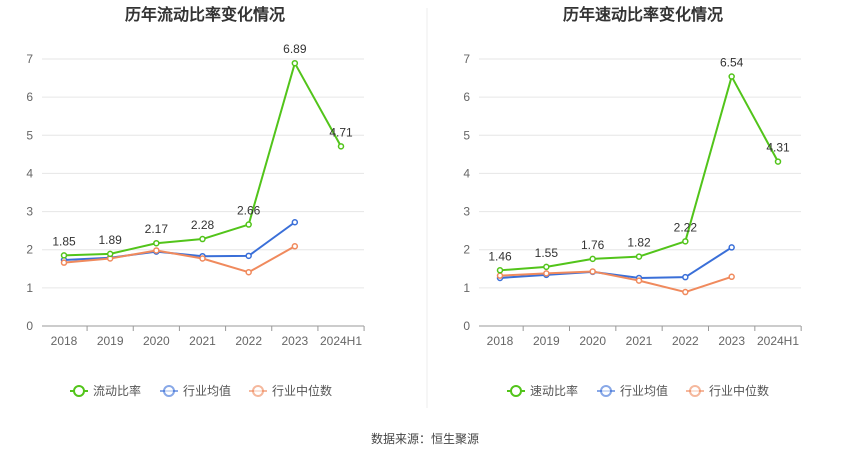 The image size is (850, 459). Describe the element at coordinates (341, 132) in the screenshot. I see `data-label: 4.71` at that location.